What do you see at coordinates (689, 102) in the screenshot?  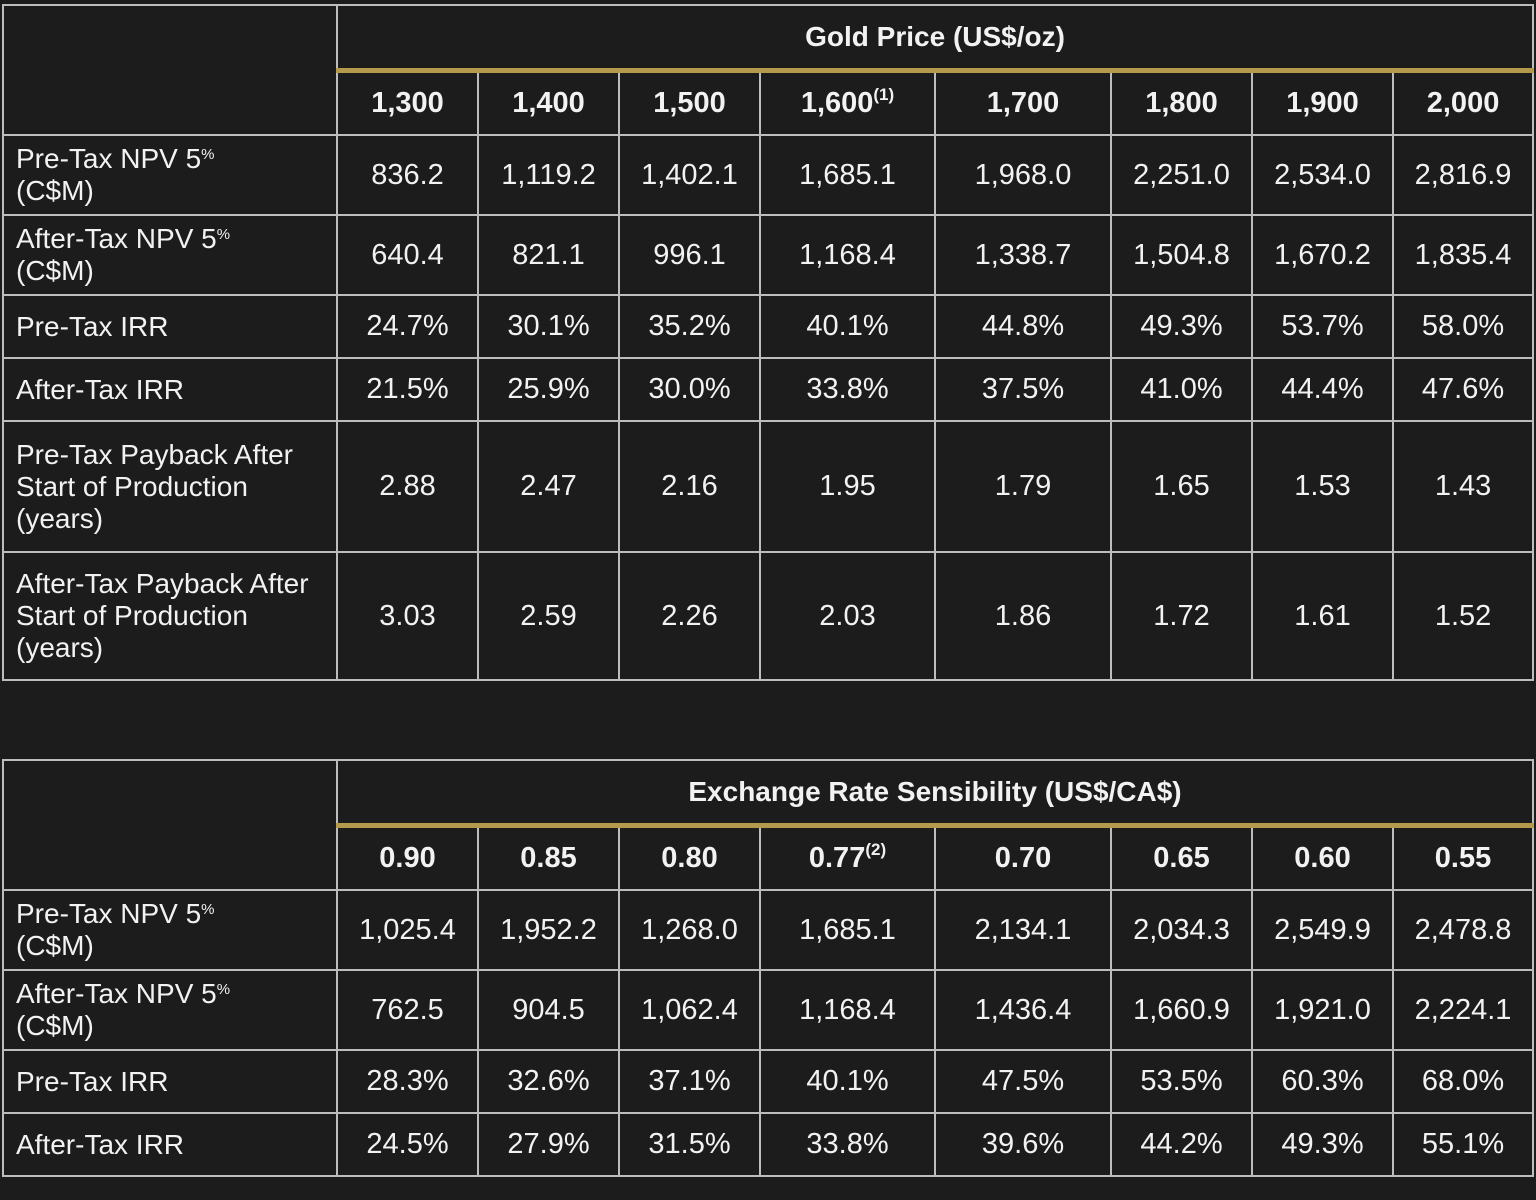 I see `column-header: 1,500` at bounding box center [689, 102].